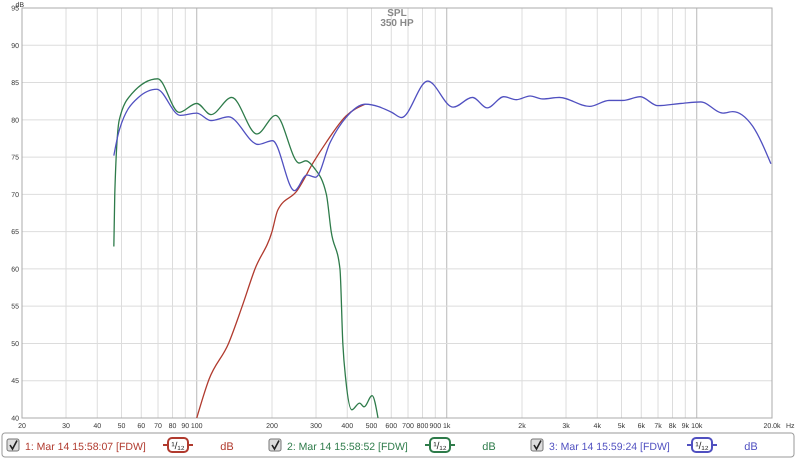 The width and height of the screenshot is (800, 459). Describe the element at coordinates (85, 447) in the screenshot. I see `text: 1: Mar 14 15:58:07 [FDW]` at that location.